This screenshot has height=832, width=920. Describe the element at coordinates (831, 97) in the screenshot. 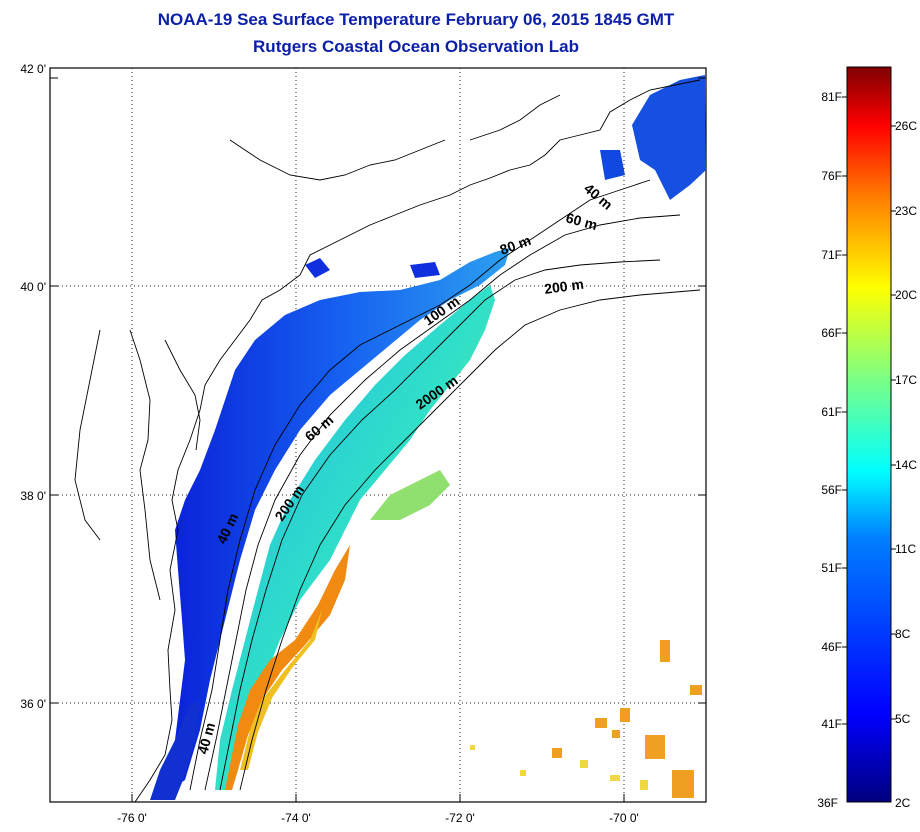

I see `colorbar-f-label: 81F` at that location.